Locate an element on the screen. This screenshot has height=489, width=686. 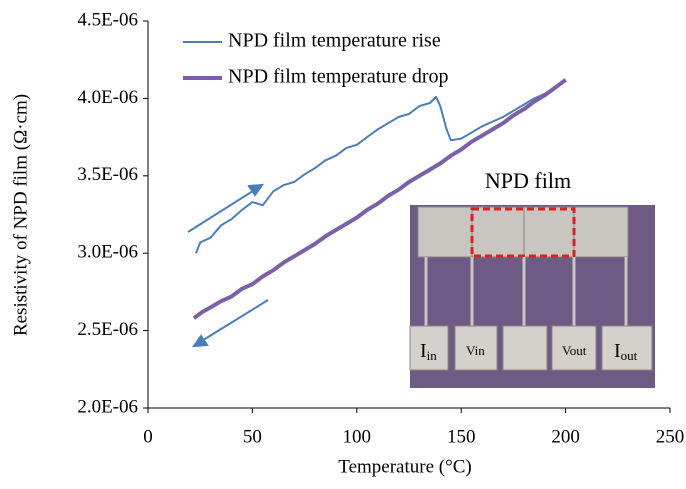
pads is located at coordinates (531, 348).